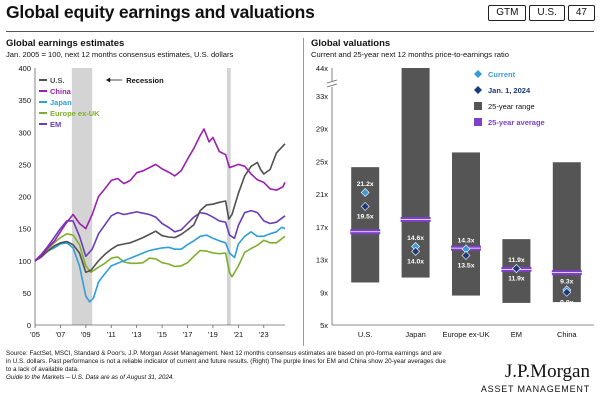  What do you see at coordinates (324, 325) in the screenshot?
I see `y-tick-label: 5x` at bounding box center [324, 325].